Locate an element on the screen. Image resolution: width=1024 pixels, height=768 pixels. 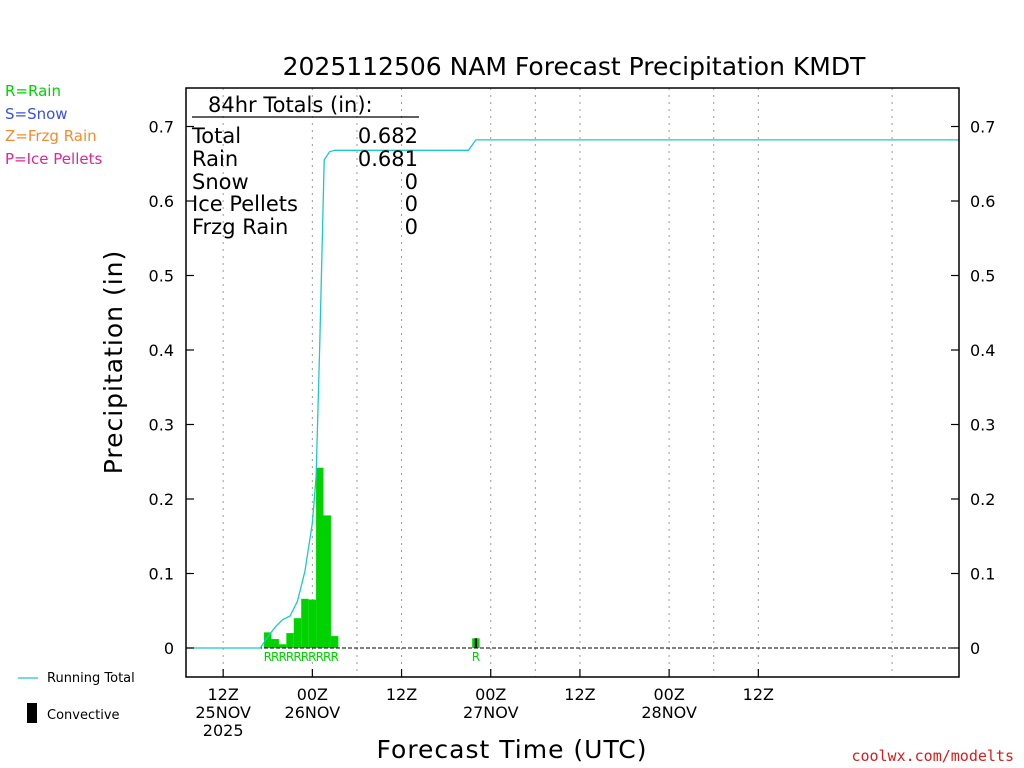
ptype-label-4: R is located at coordinates (297, 657).